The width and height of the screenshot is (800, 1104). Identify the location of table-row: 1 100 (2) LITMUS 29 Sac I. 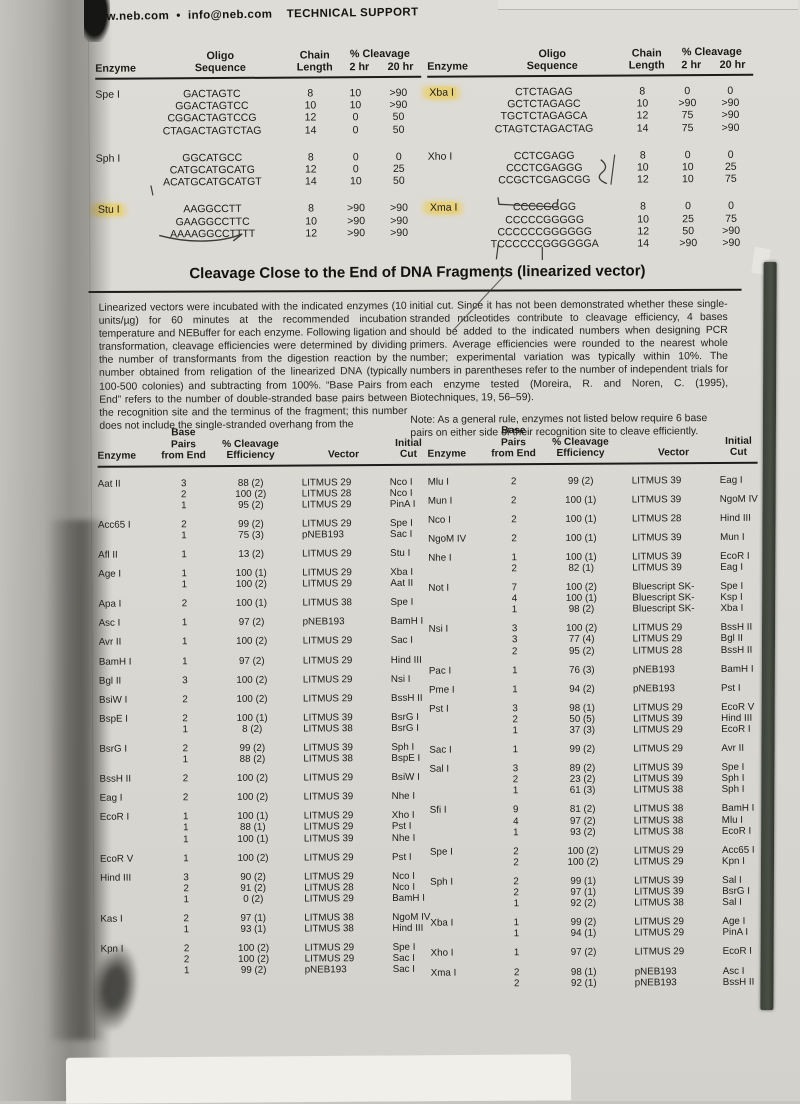
(294, 641).